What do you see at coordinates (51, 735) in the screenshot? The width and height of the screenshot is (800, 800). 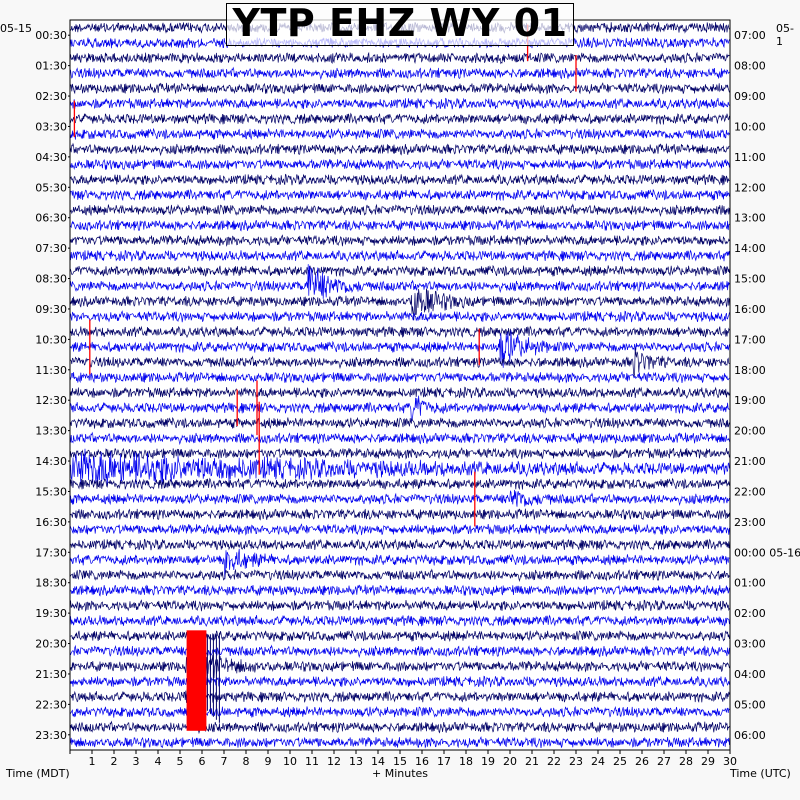 I see `left-time-label: 23:30` at bounding box center [51, 735].